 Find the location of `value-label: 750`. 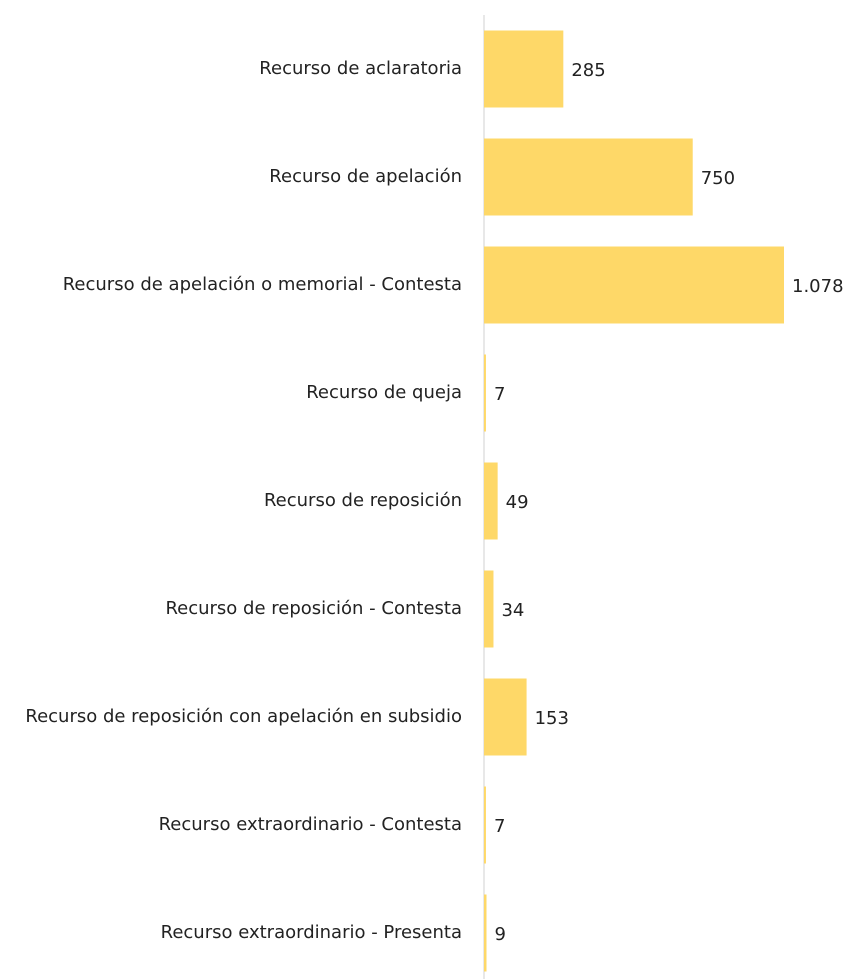

value-label: 750 is located at coordinates (718, 178).